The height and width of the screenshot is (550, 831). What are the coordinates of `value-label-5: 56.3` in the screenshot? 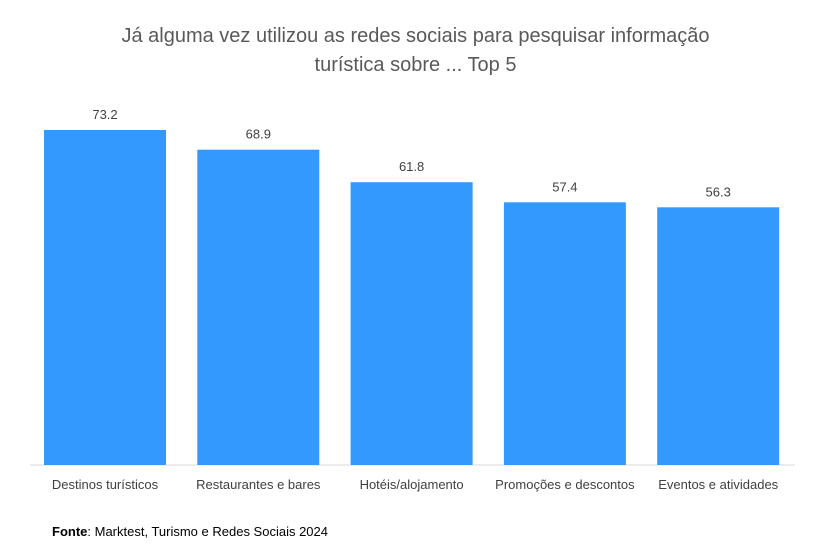 It's located at (718, 191).